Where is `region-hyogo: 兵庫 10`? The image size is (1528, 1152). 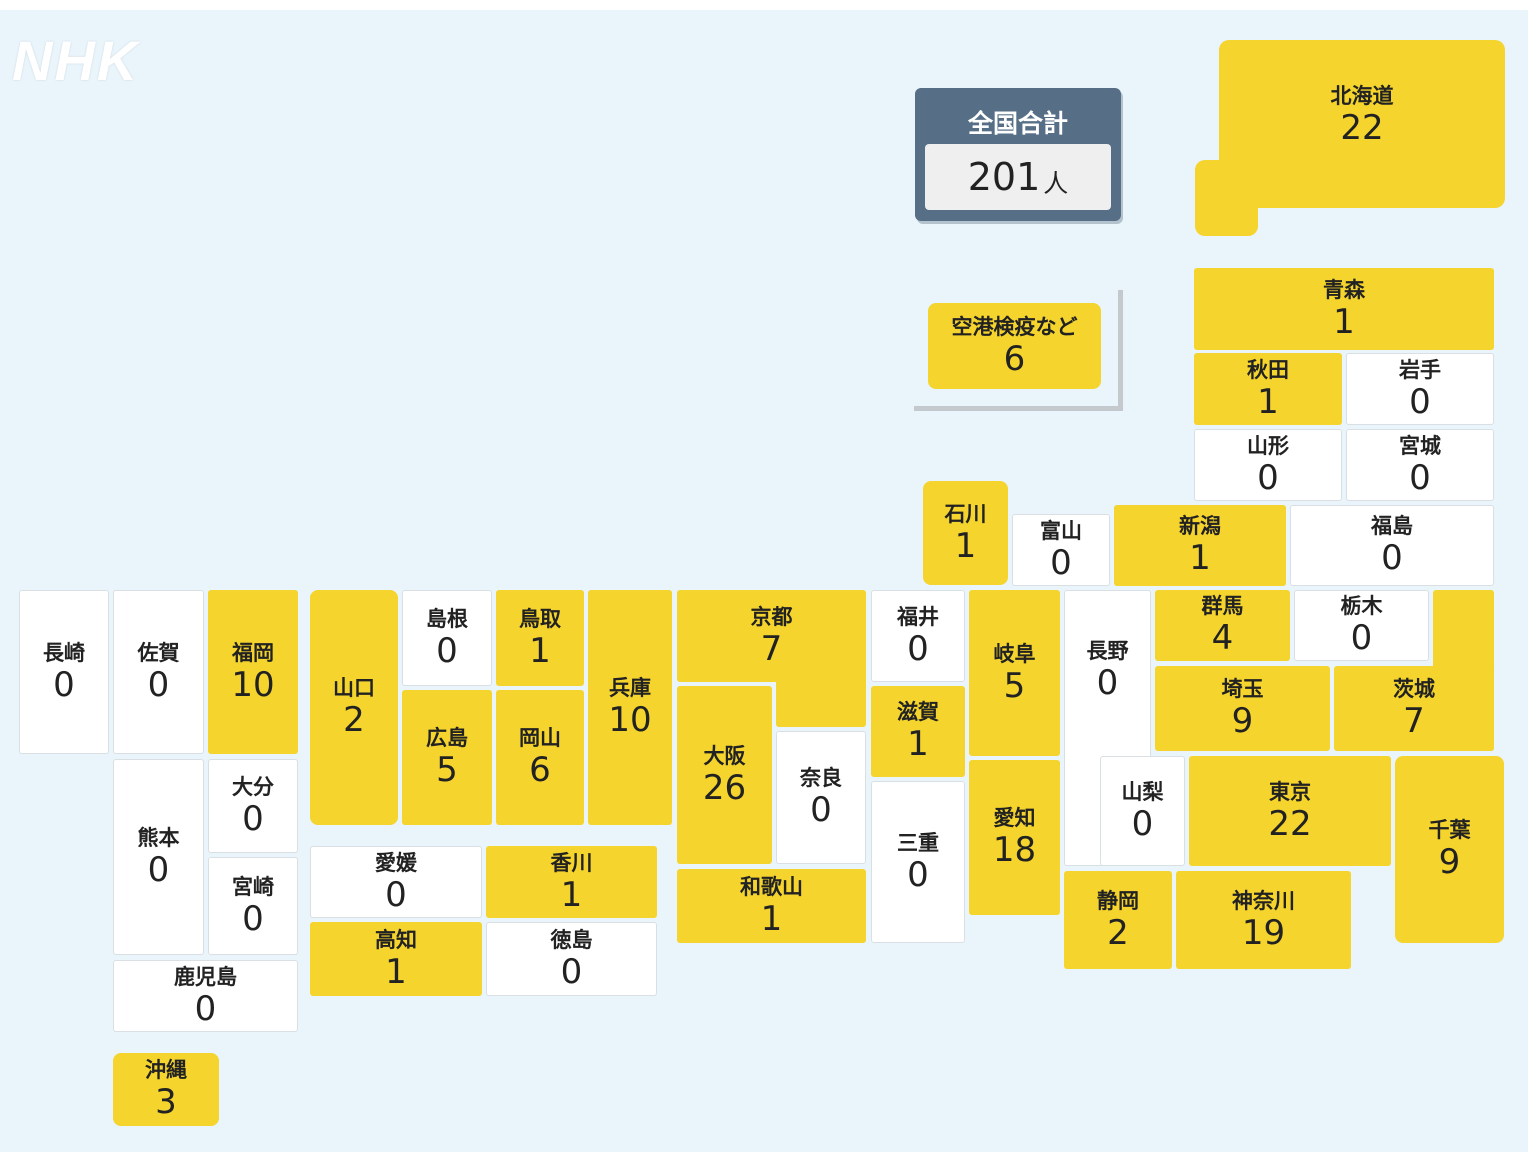 region-hyogo: 兵庫 10 is located at coordinates (630, 707).